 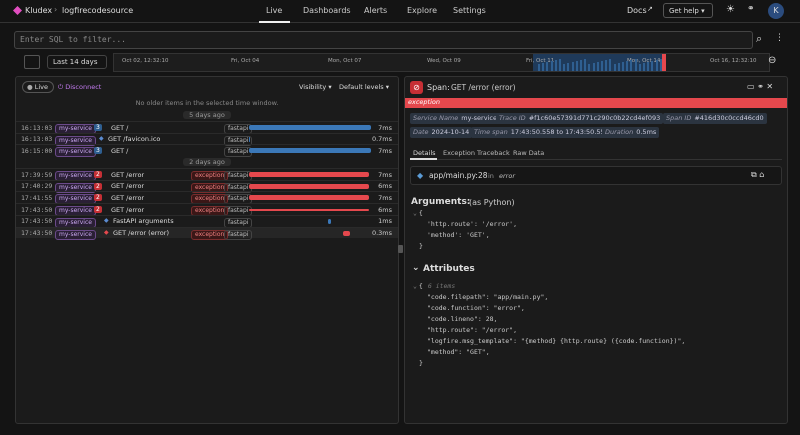 I want to click on search-icon: ⌕, so click(x=759, y=38).